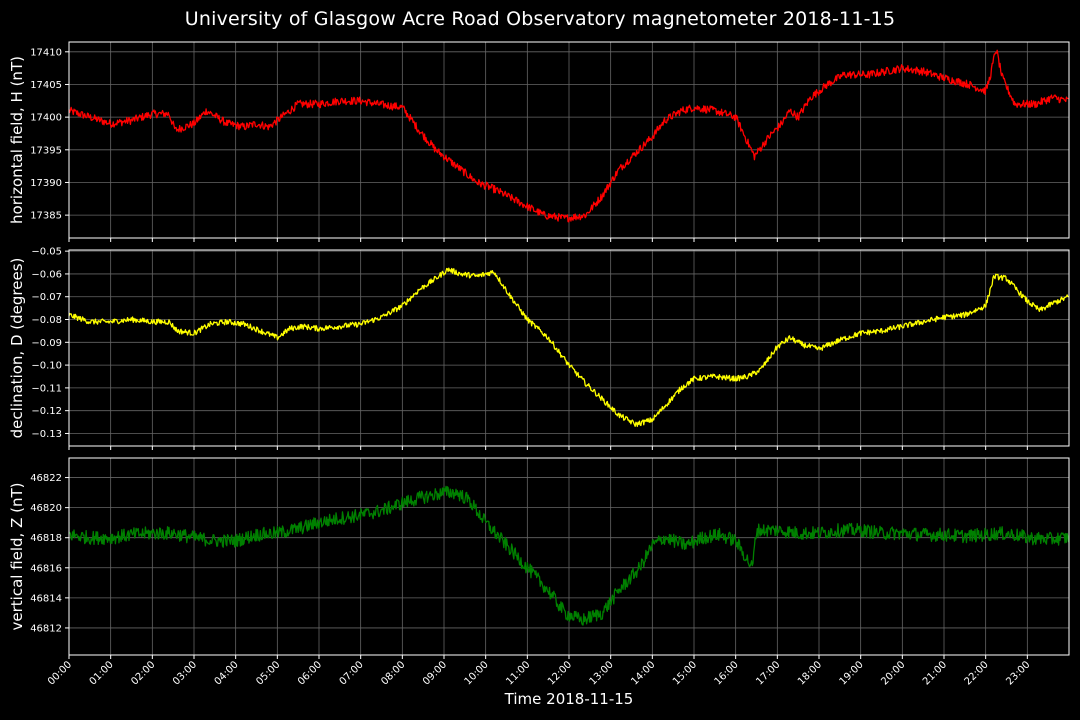 This screenshot has height=720, width=1080. Describe the element at coordinates (17, 348) in the screenshot. I see `y-axis-label: declination, D (degrees)` at that location.